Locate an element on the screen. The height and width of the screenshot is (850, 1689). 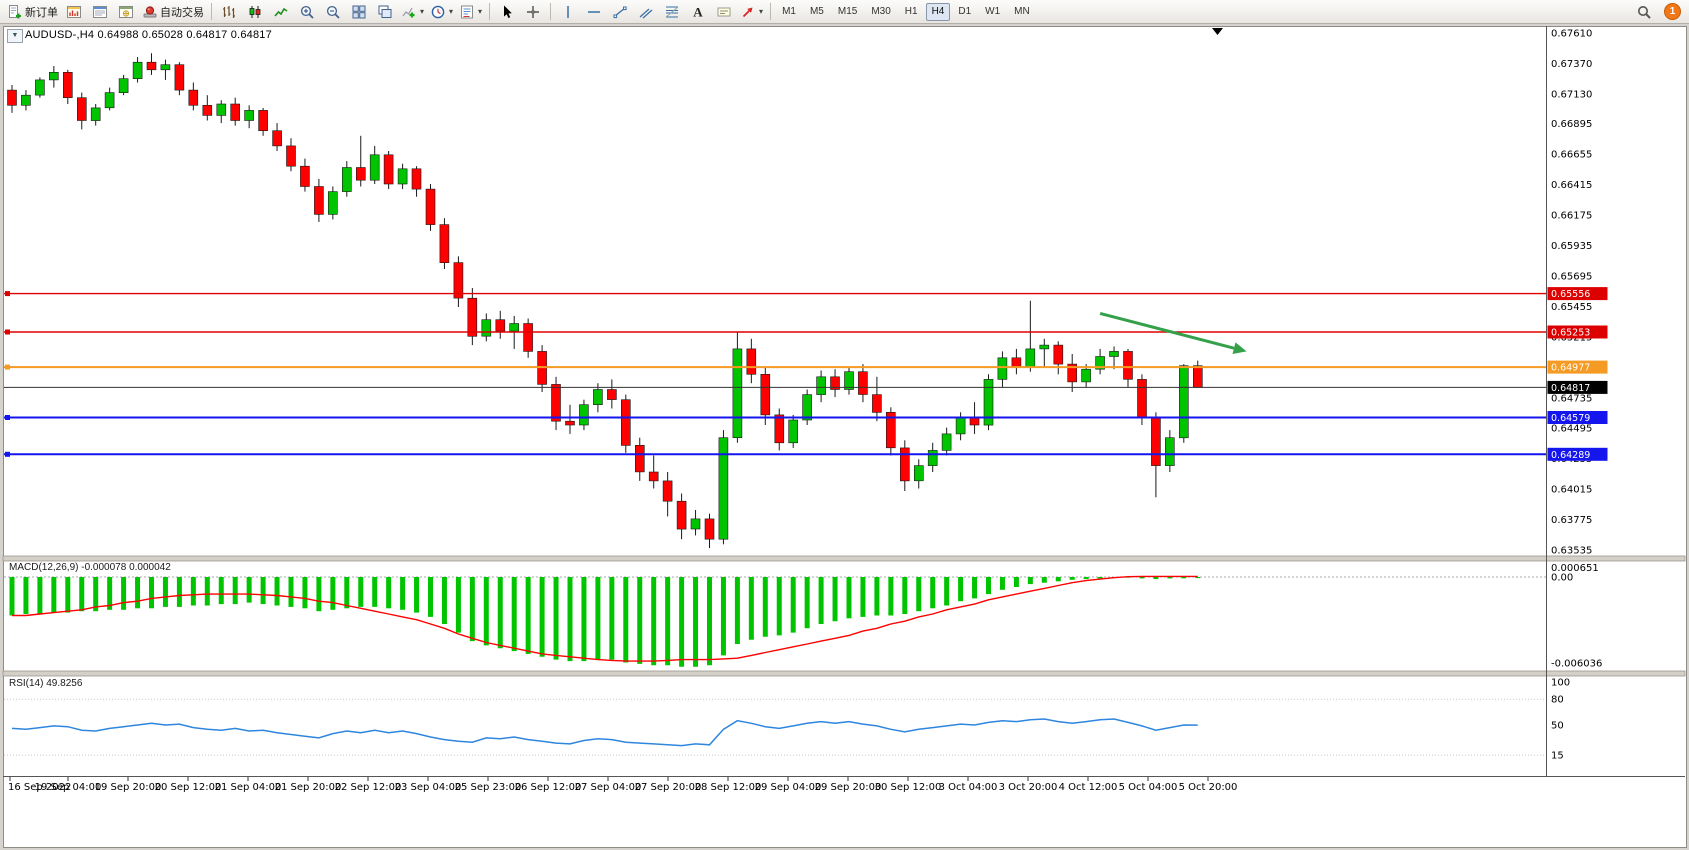
bar-chart-icon is located at coordinates (229, 11).